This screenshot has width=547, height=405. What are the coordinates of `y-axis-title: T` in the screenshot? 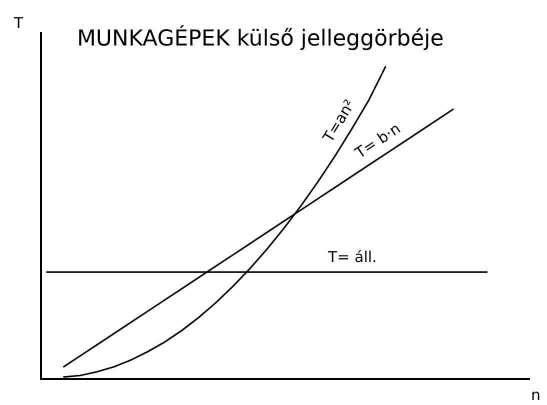 It's located at (18, 23).